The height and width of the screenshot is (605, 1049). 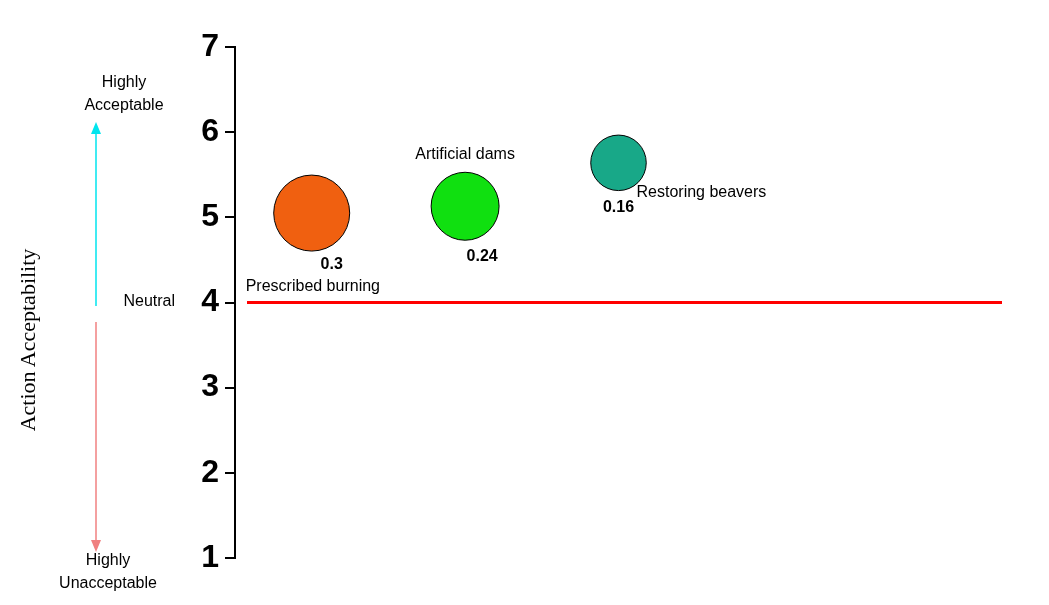 What do you see at coordinates (701, 192) in the screenshot?
I see `series-label: Restoring beavers` at bounding box center [701, 192].